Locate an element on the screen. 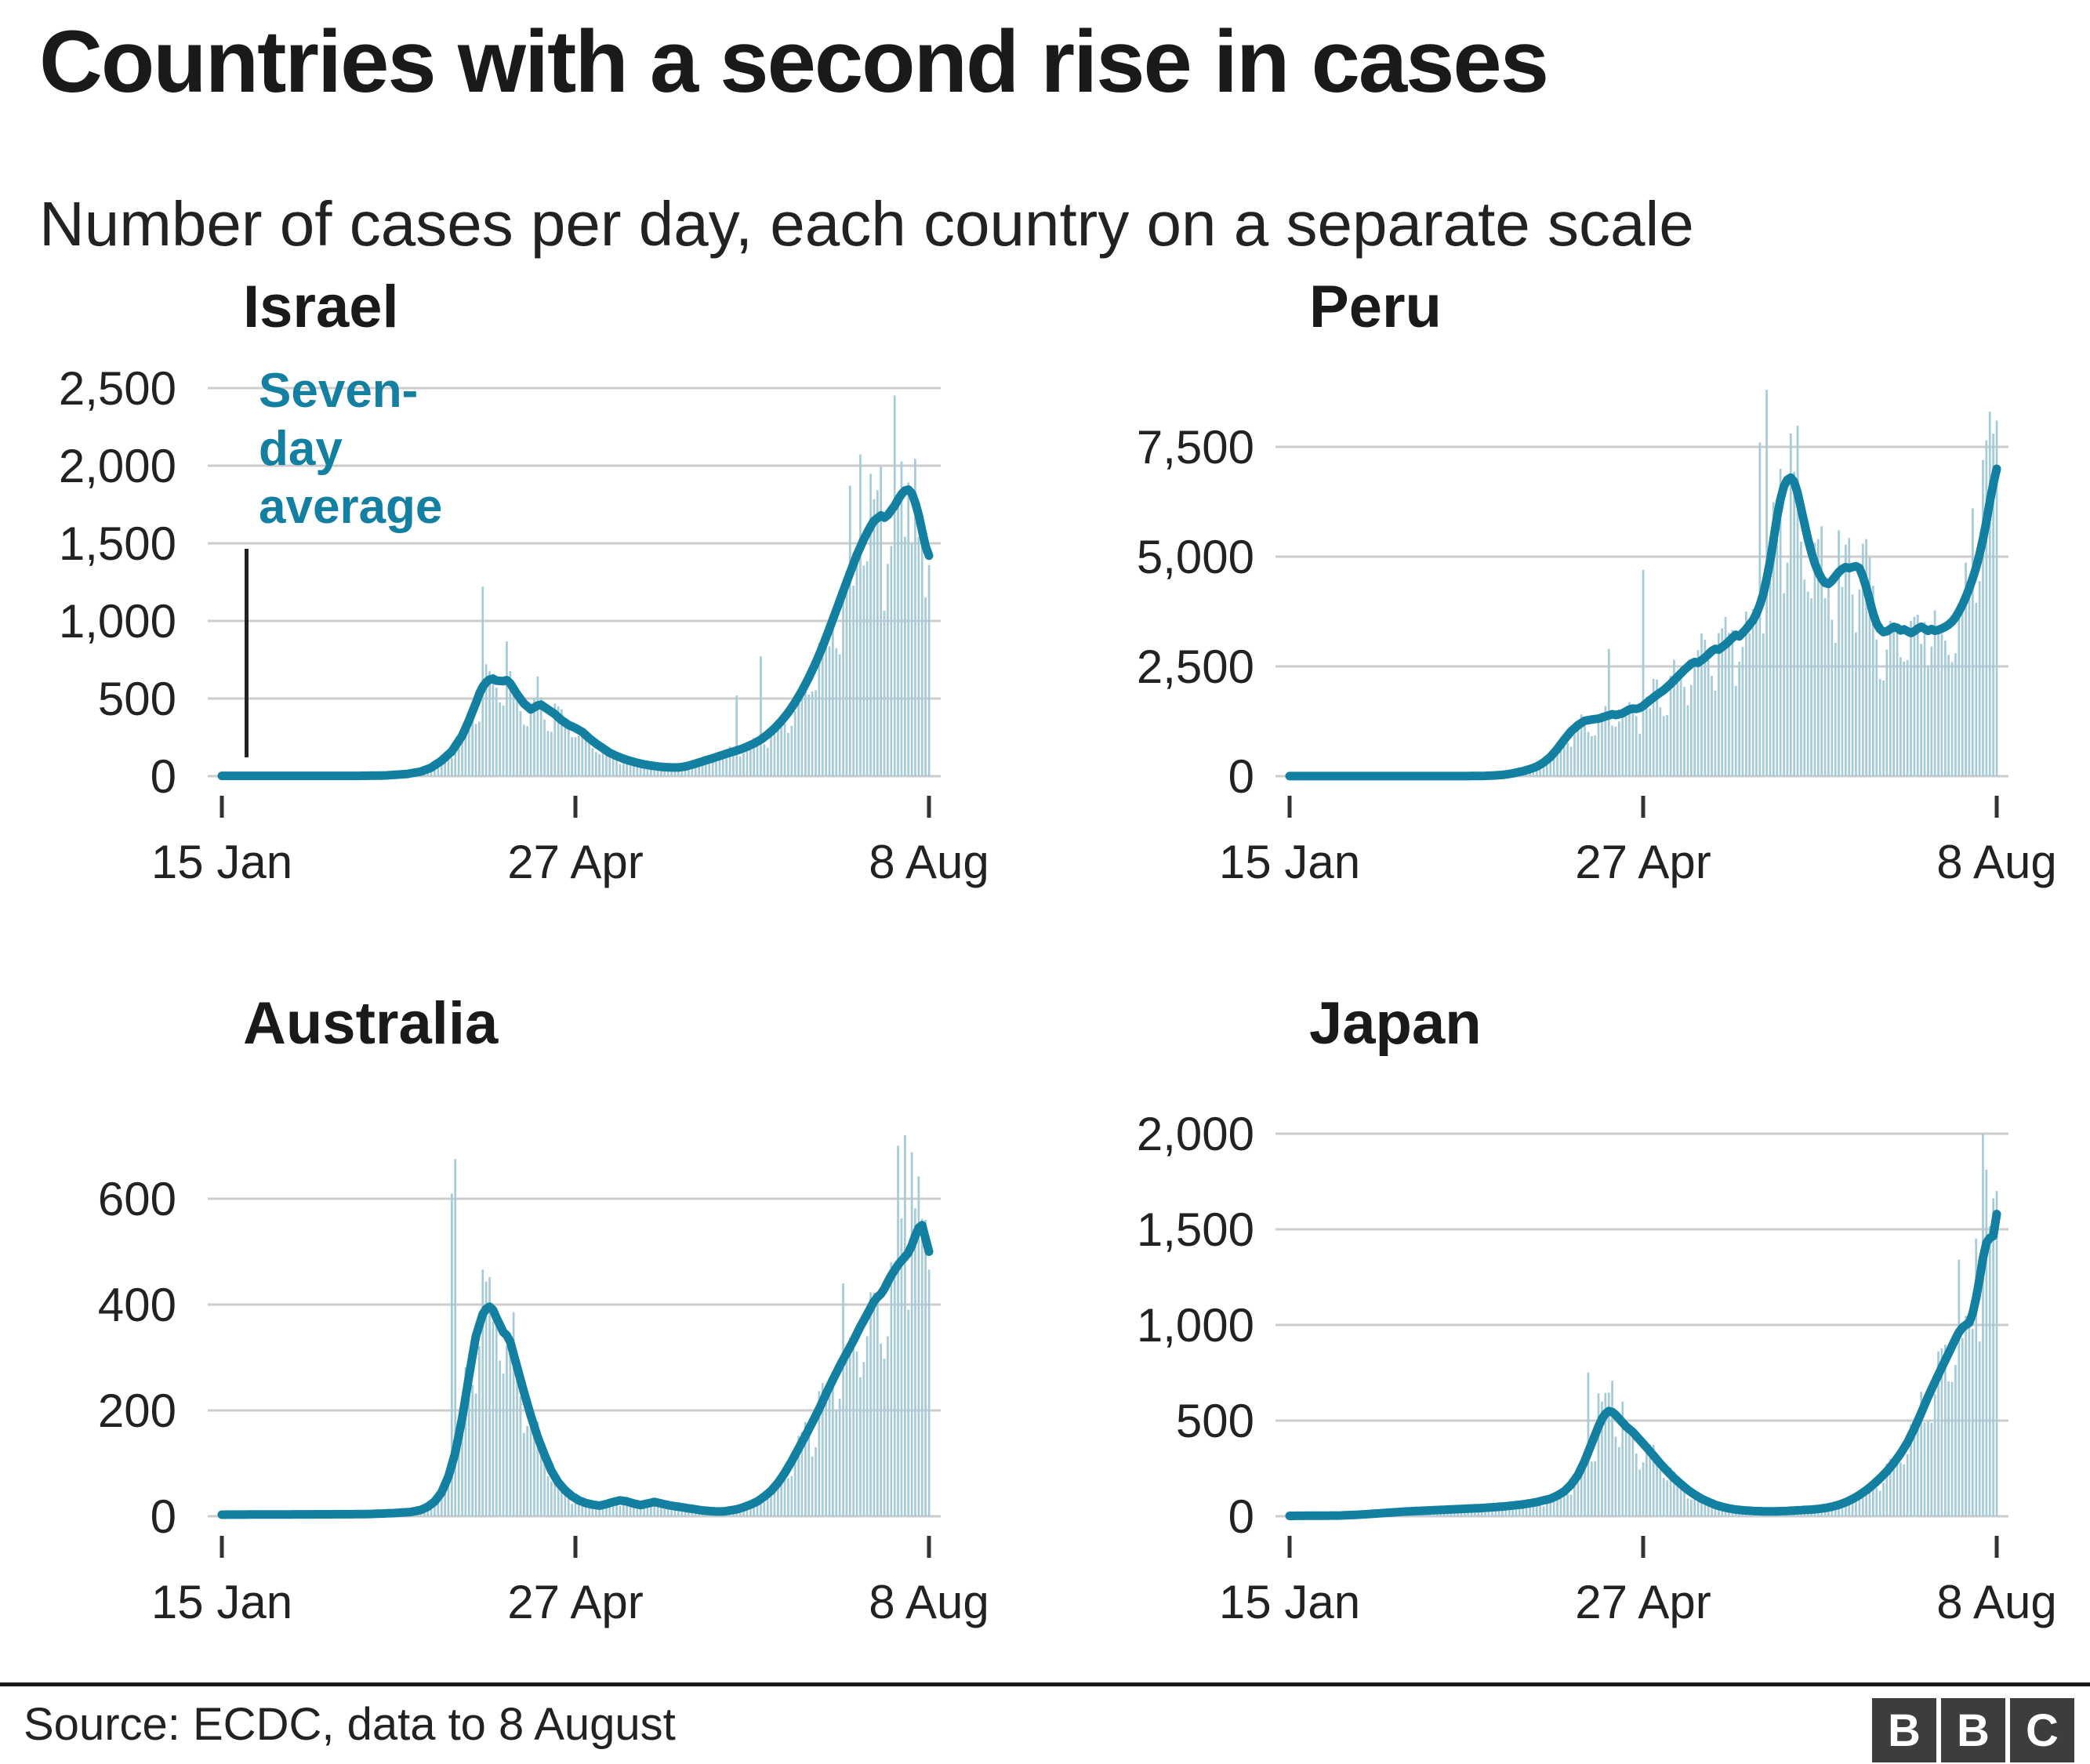 This screenshot has width=2090, height=1764. israel-x-label: 8 Aug is located at coordinates (929, 862).